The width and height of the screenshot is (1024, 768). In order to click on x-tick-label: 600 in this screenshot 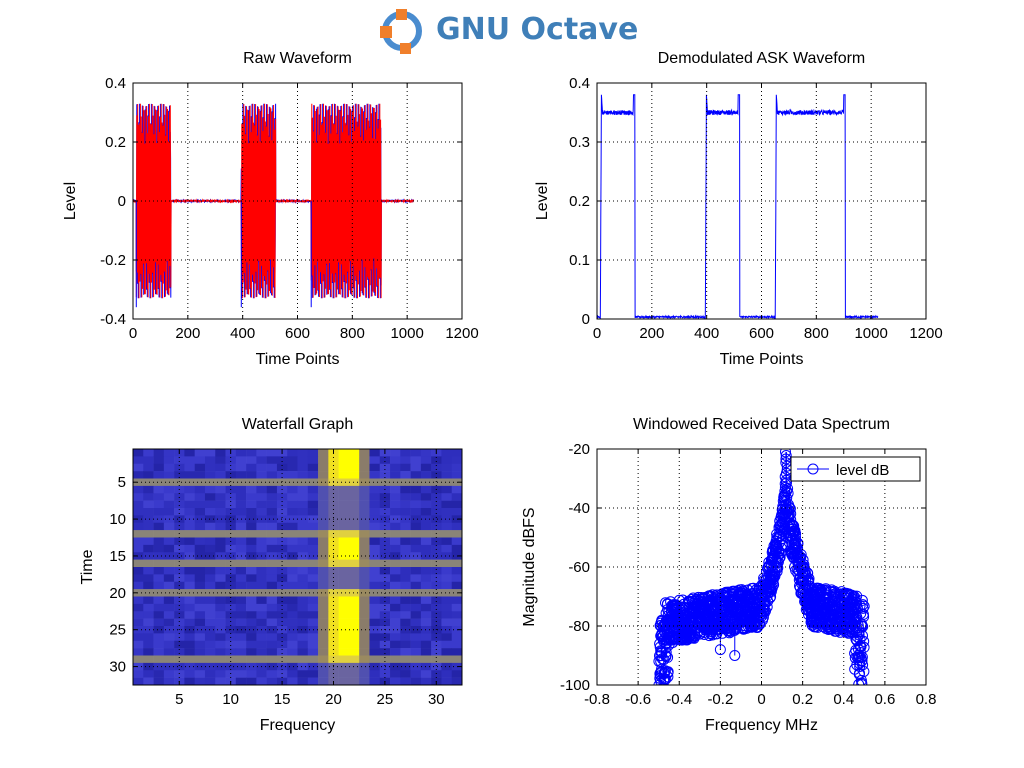, I will do `click(297, 333)`.